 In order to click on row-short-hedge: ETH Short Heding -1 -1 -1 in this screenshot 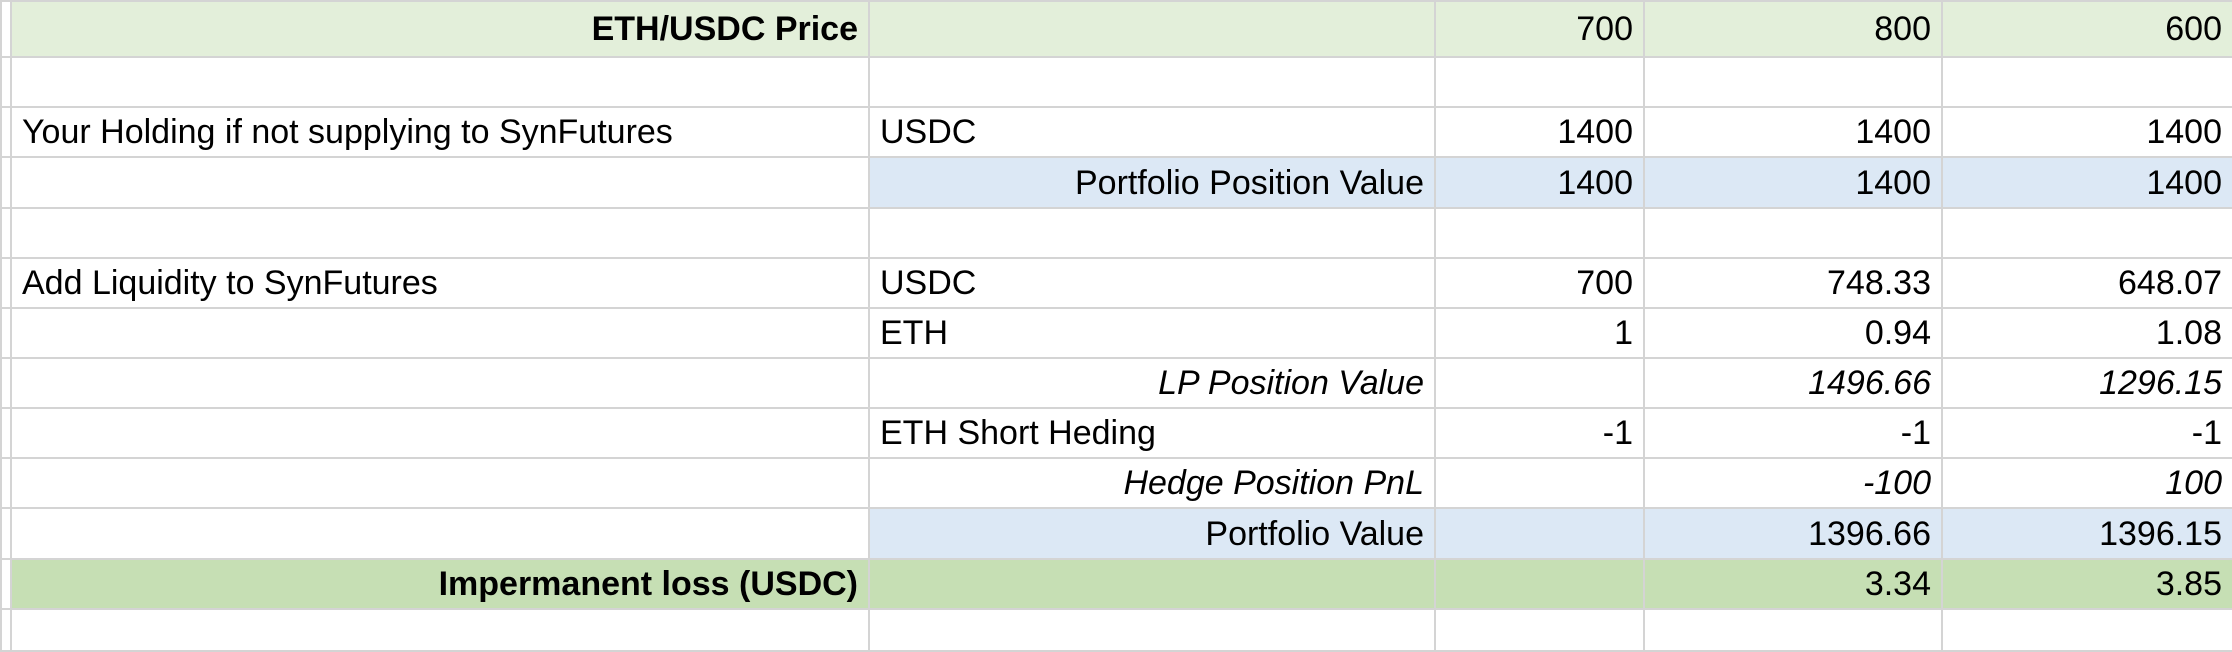, I will do `click(1116, 433)`.